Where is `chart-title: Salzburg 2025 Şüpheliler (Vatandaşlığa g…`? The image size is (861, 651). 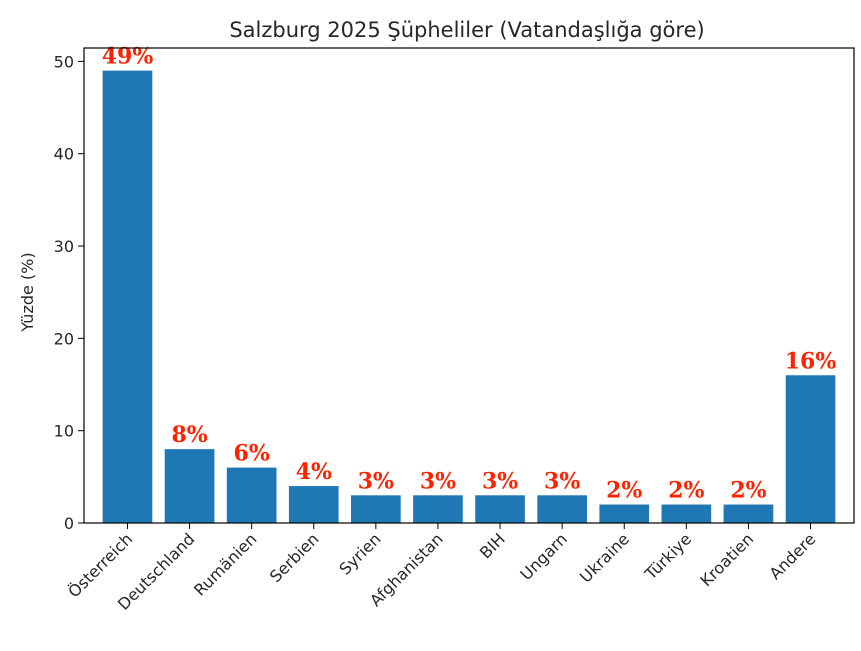
chart-title: Salzburg 2025 Şüpheliler (Vatandaşlığa g… is located at coordinates (466, 30).